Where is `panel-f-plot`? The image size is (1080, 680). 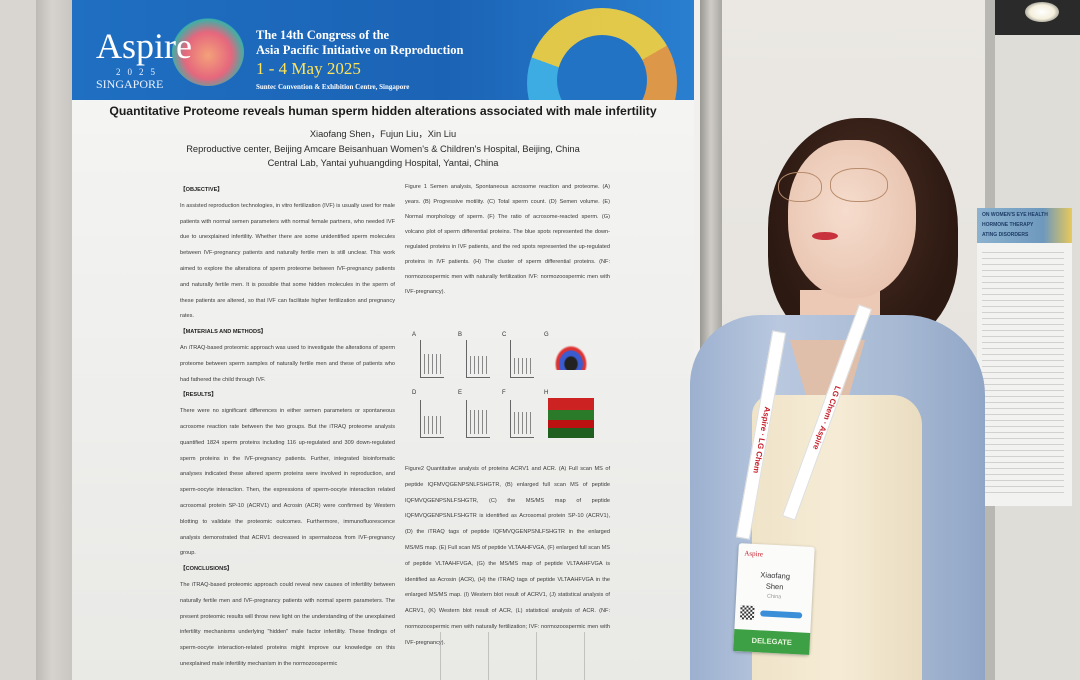 panel-f-plot is located at coordinates (522, 419).